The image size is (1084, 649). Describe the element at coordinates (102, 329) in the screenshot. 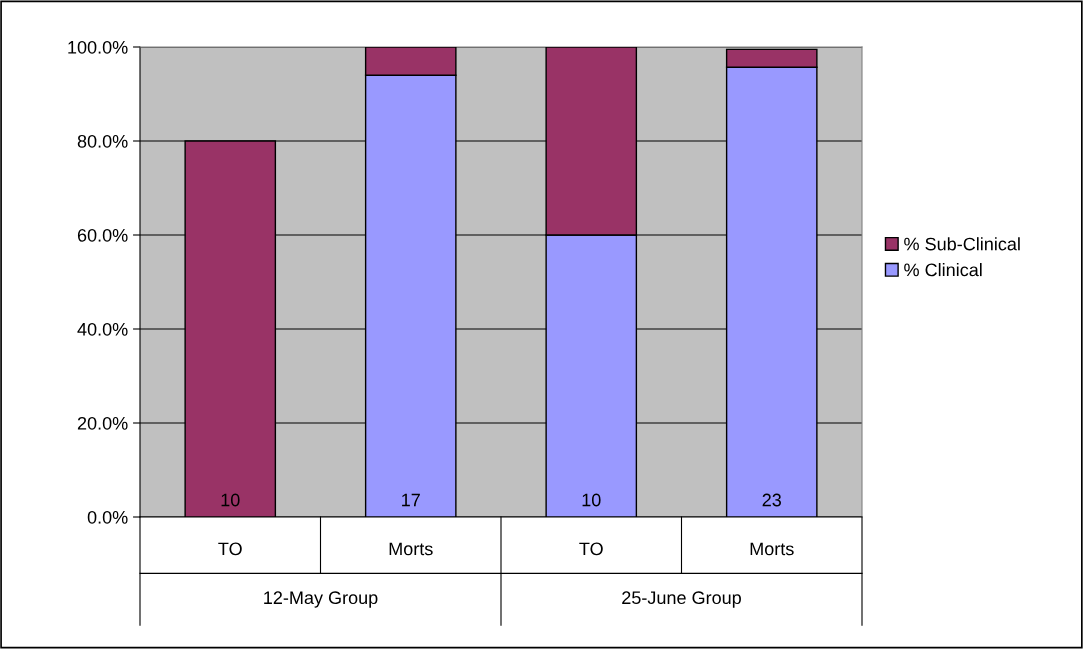

I see `y-tick-label: 40.0%` at that location.